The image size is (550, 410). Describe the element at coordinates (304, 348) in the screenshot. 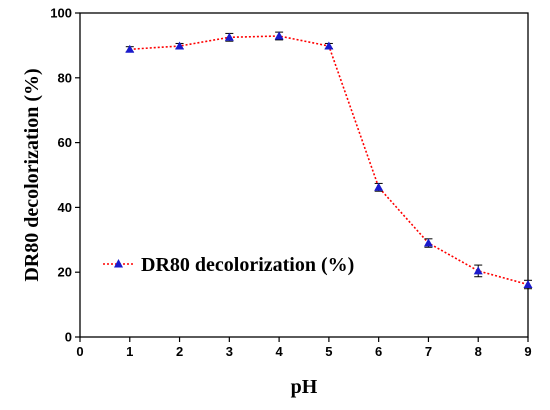

I see `x-axis: 0 1 2 3 4 5 6 7 8 9` at that location.